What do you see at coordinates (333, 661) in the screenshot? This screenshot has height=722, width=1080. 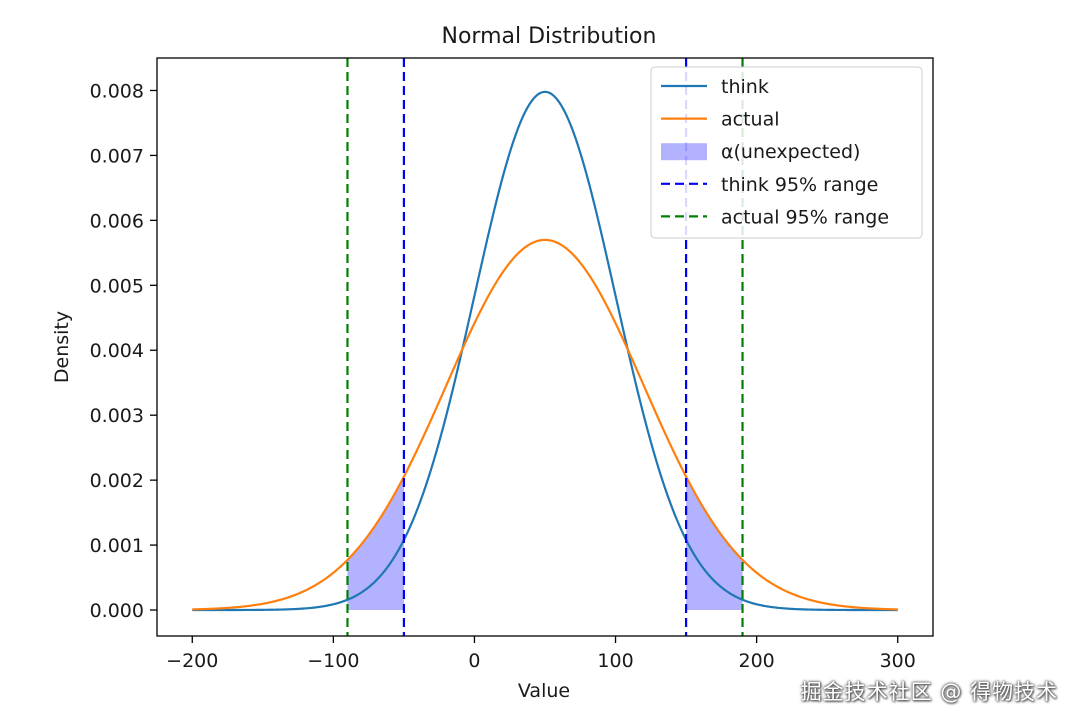 I see `x-tick-label: −100` at bounding box center [333, 661].